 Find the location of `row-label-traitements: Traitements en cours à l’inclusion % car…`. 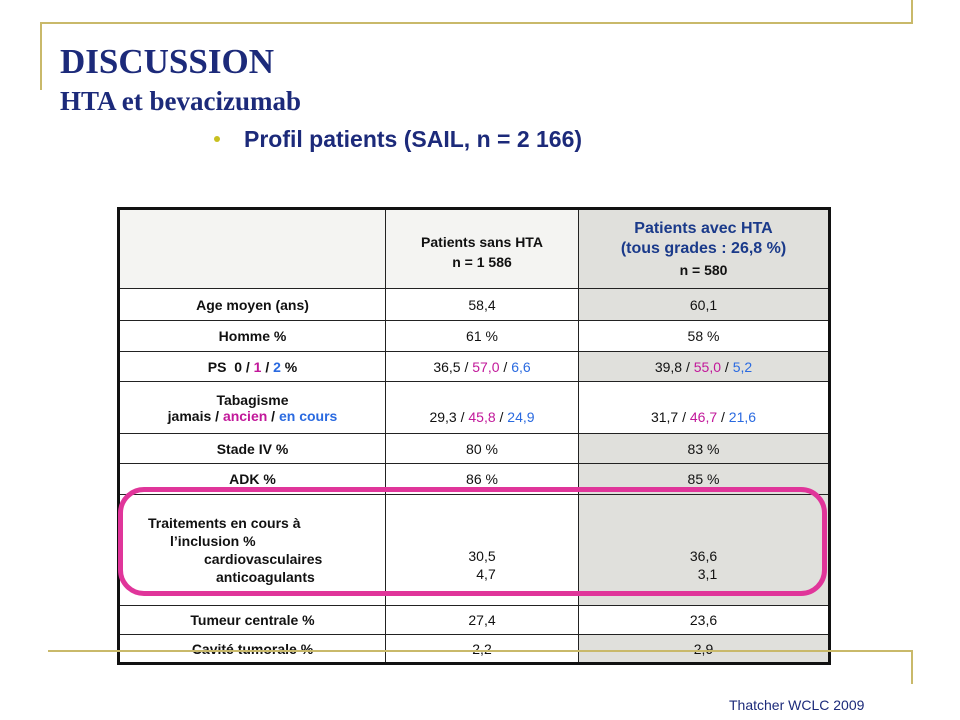

row-label-traitements: Traitements en cours à l’inclusion % car… is located at coordinates (252, 550).